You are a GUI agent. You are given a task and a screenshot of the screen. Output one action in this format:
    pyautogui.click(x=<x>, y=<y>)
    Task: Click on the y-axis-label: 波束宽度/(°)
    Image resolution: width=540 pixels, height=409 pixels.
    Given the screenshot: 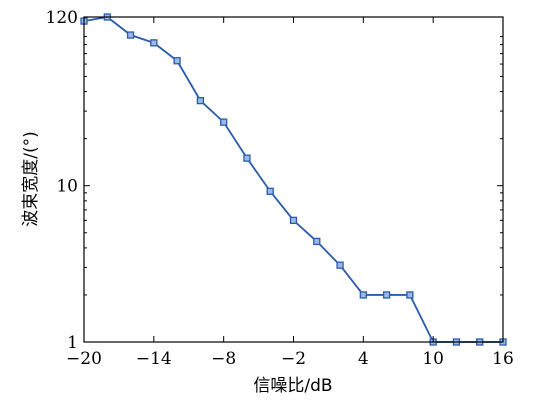 What is the action you would take?
    pyautogui.click(x=31, y=179)
    